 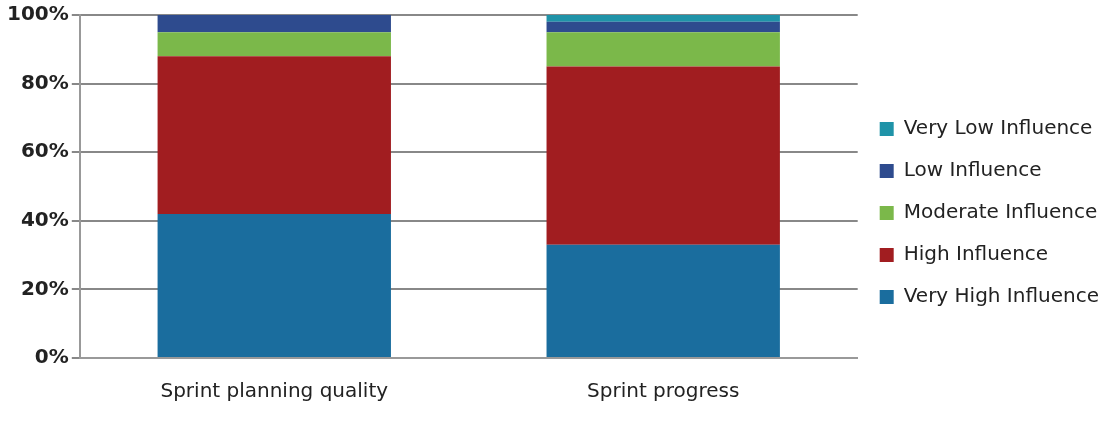 I want to click on y-tick-label: 80%, so click(x=44, y=81).